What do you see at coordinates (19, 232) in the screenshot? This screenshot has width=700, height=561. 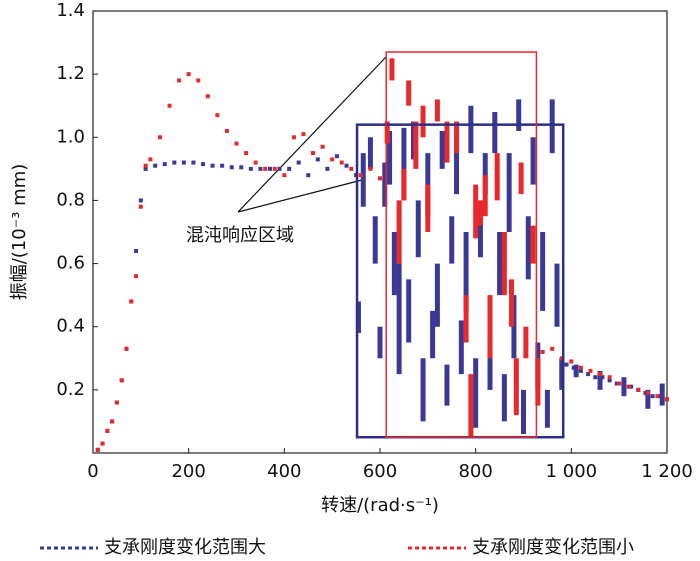 I see `y-axis-label: 振幅/(10⁻³ mm)` at bounding box center [19, 232].